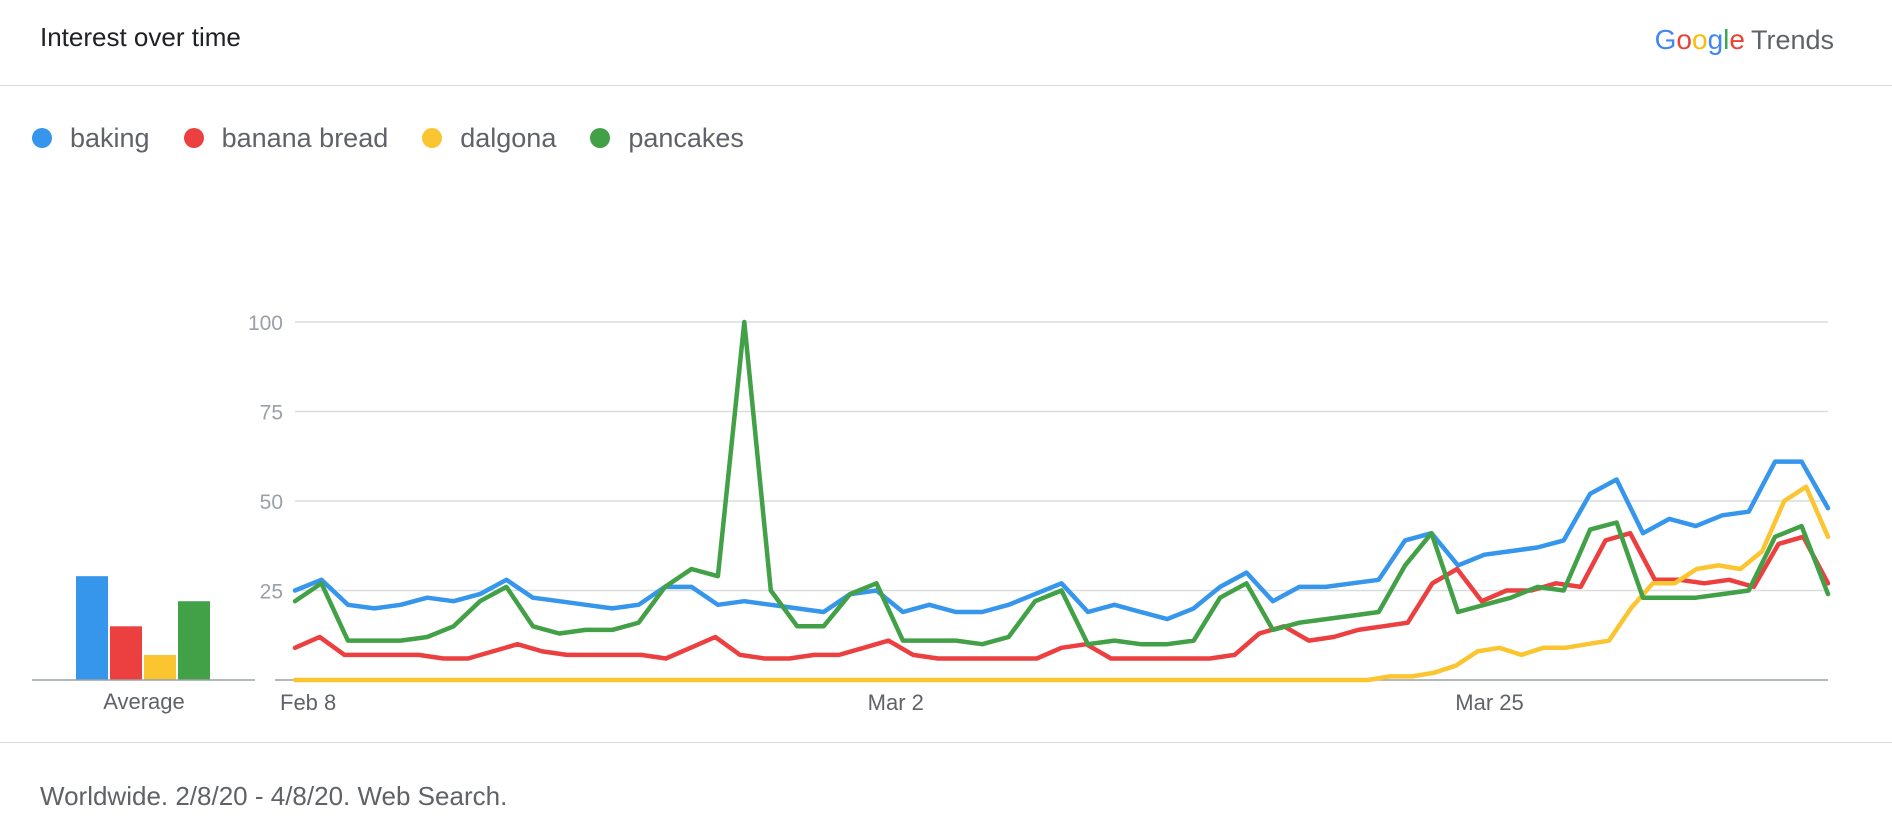  What do you see at coordinates (1489, 702) in the screenshot?
I see `x-tick-label: Mar 25` at bounding box center [1489, 702].